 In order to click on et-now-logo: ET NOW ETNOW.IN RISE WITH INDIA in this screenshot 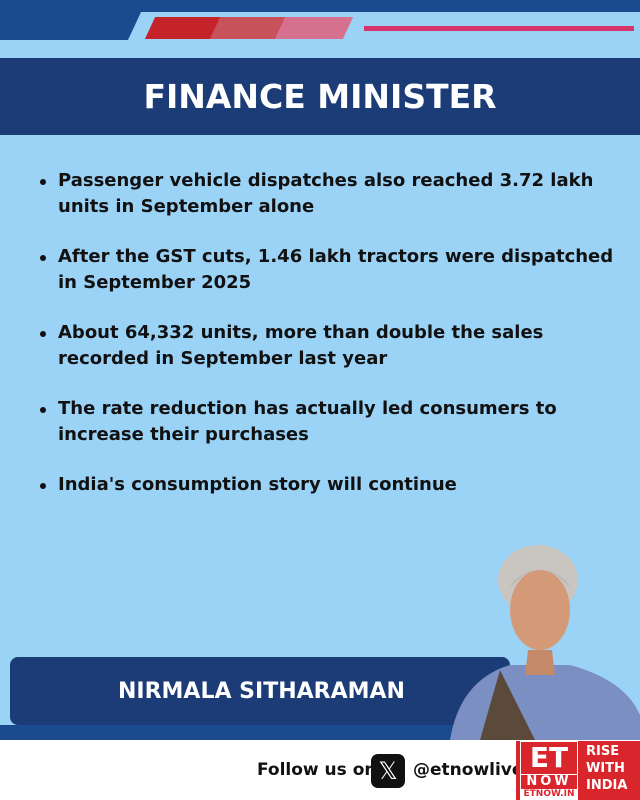, I will do `click(578, 770)`.